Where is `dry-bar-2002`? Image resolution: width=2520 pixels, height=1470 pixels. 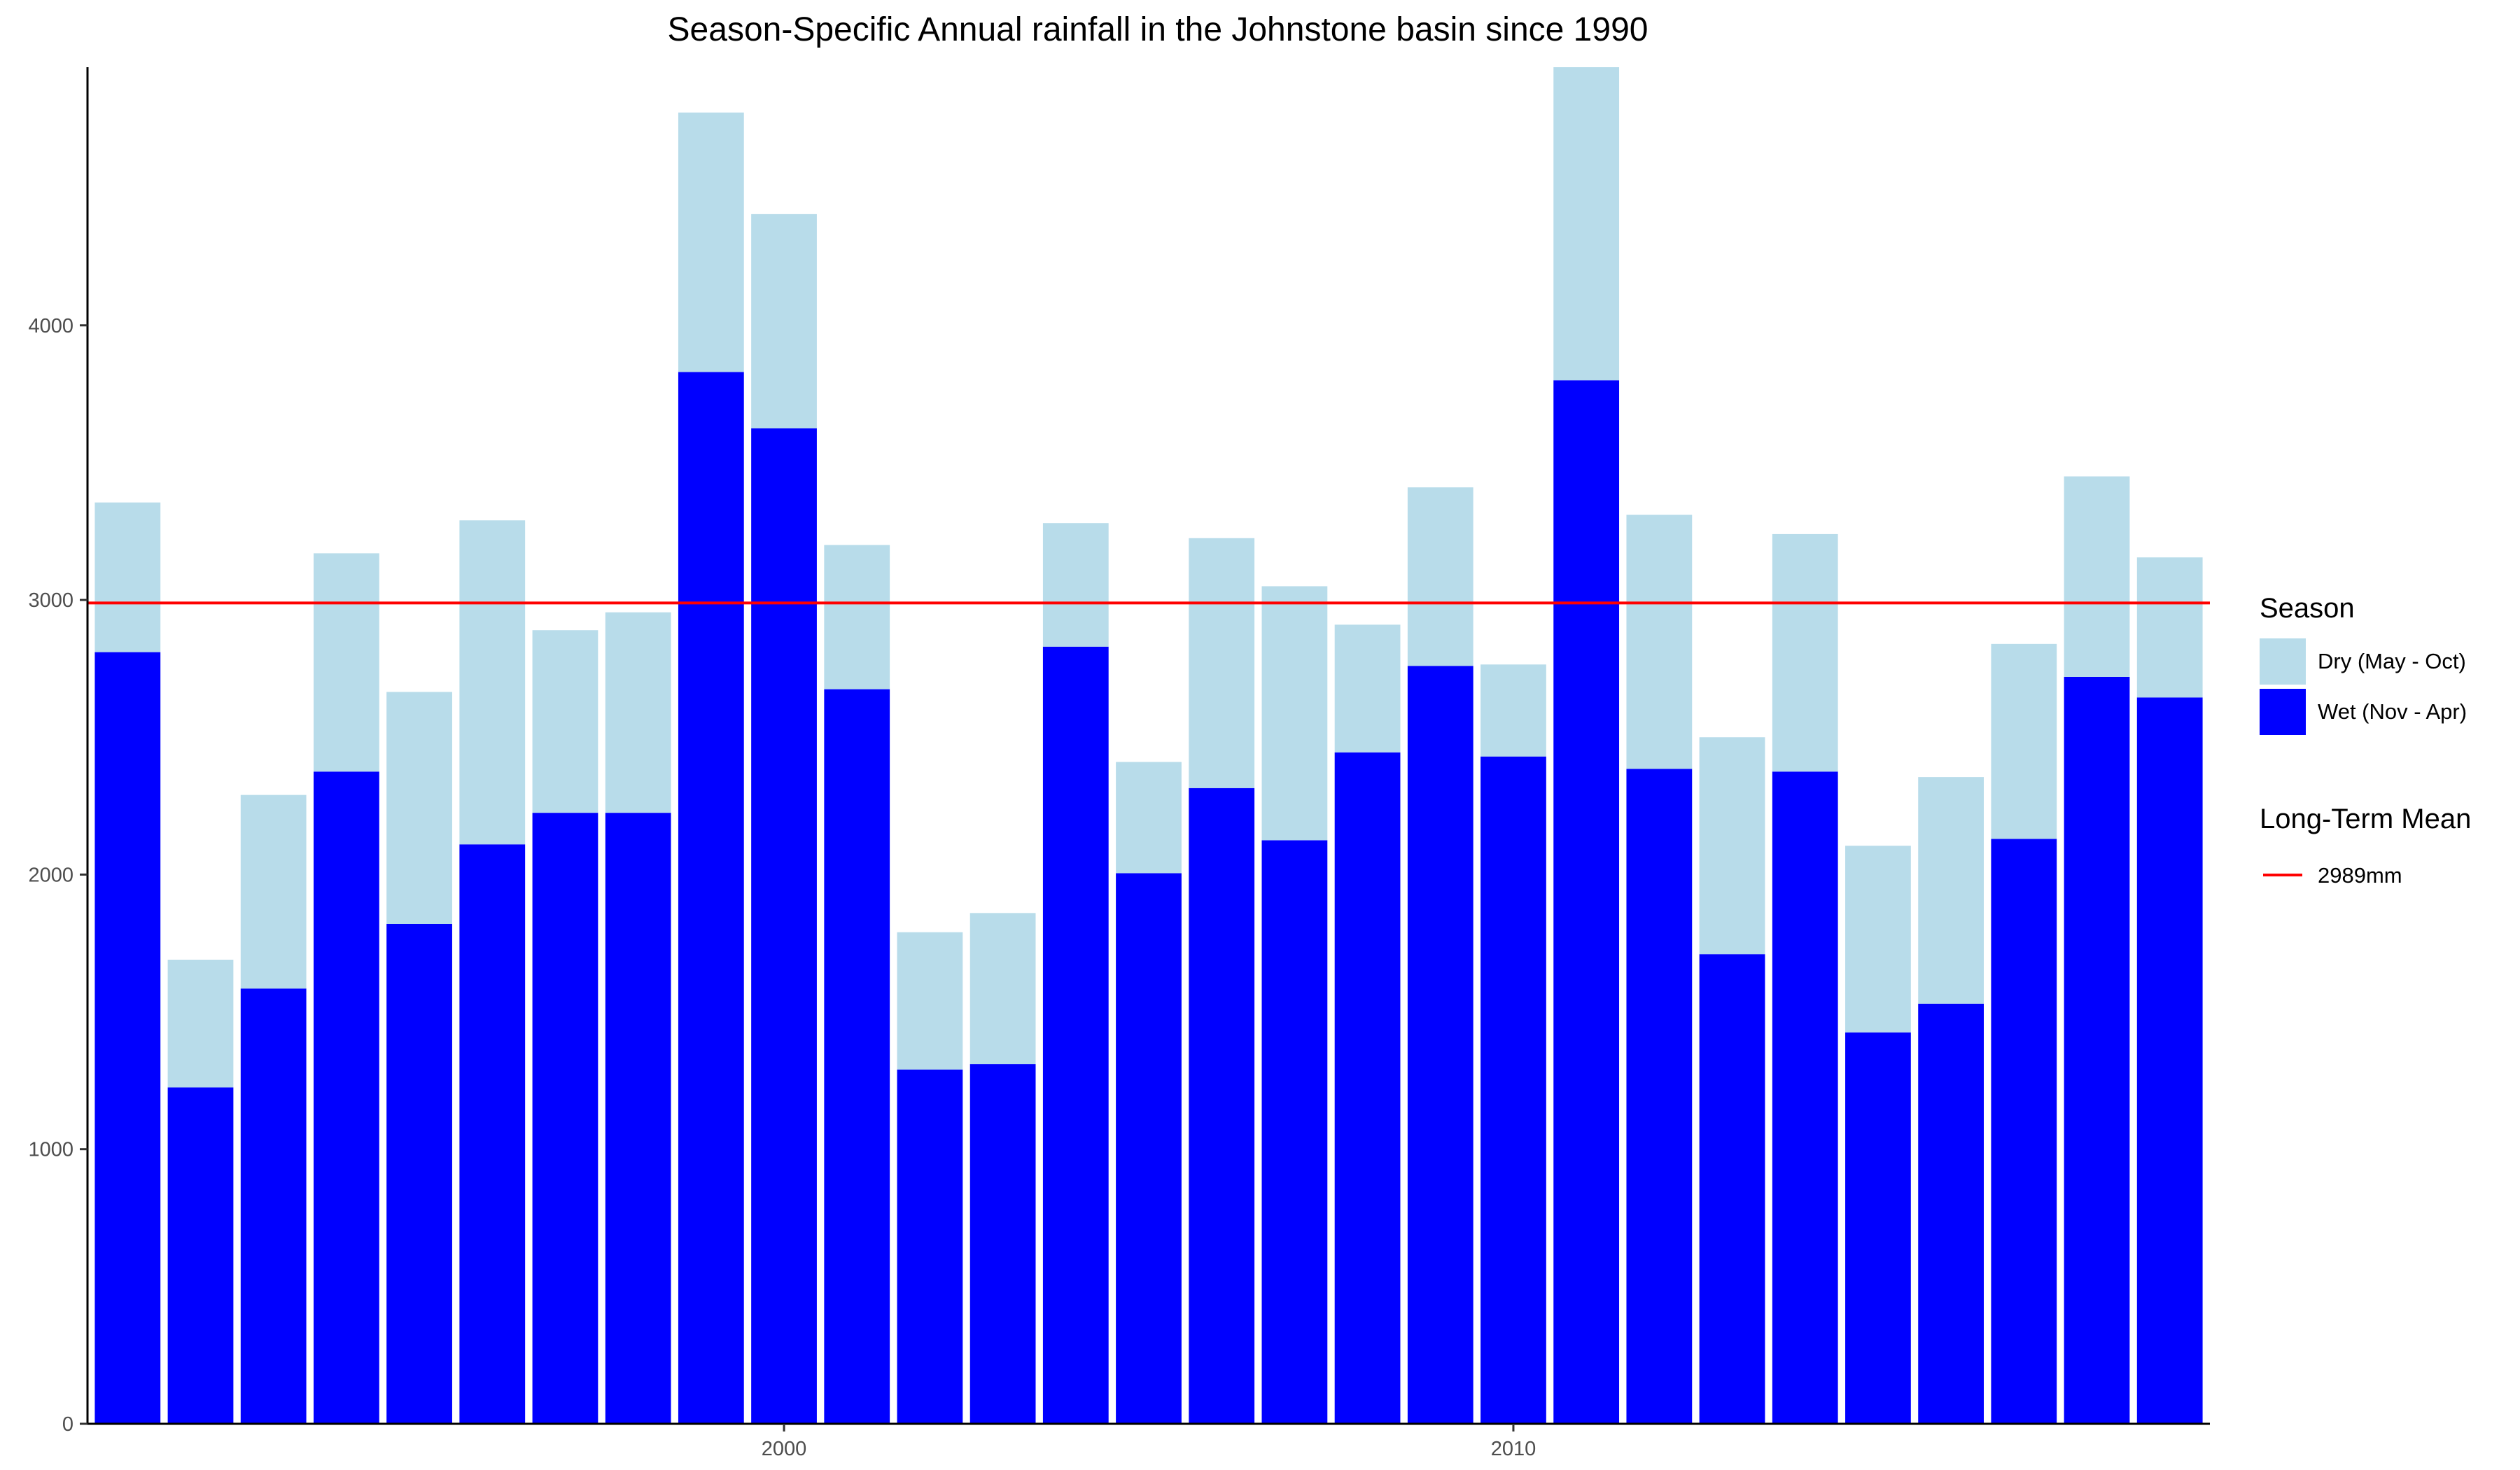
dry-bar-2002 is located at coordinates (930, 1001).